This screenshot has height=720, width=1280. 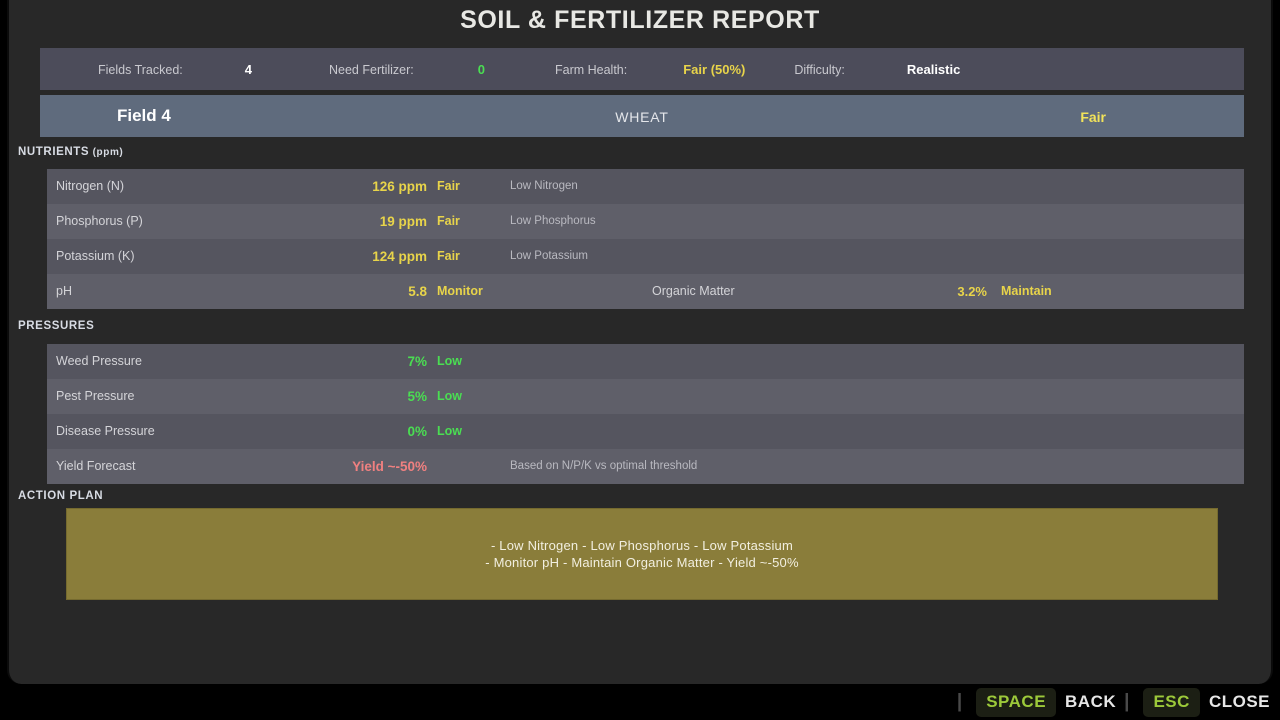 What do you see at coordinates (64, 291) in the screenshot?
I see `ph-name: pH` at bounding box center [64, 291].